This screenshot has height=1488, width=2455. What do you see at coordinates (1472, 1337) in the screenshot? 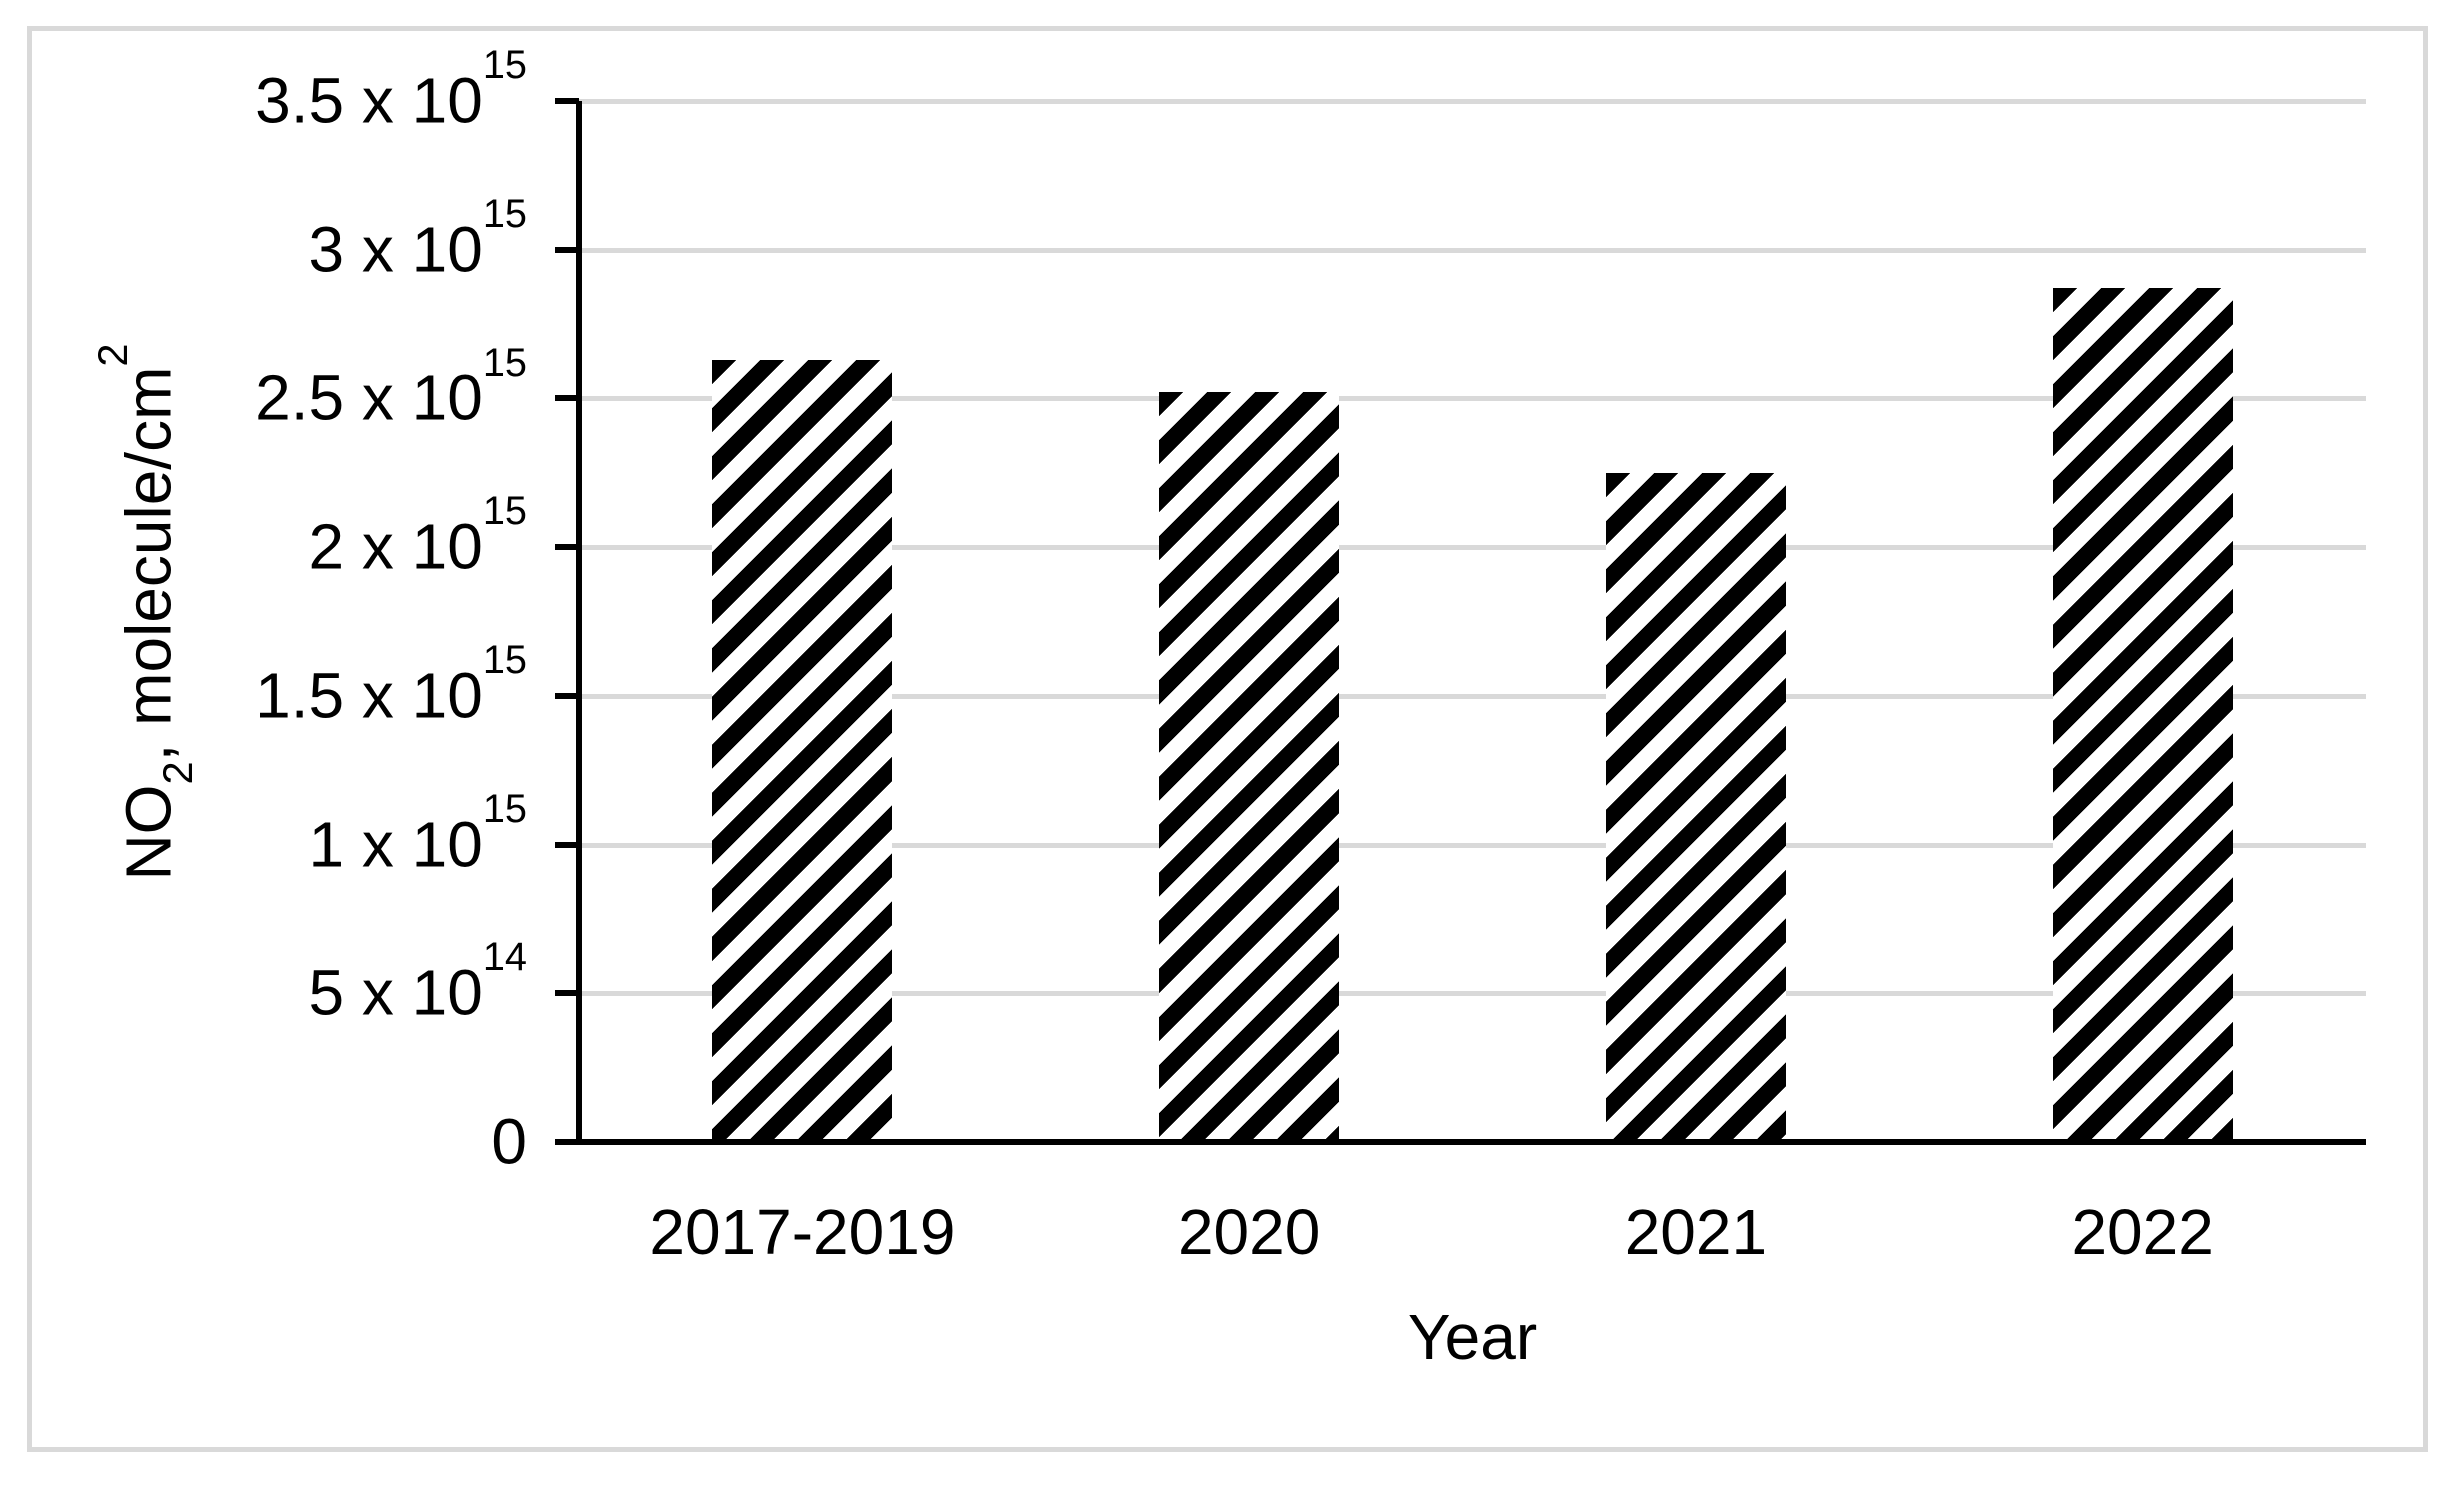
I see `x-axis-title: Year` at bounding box center [1472, 1337].